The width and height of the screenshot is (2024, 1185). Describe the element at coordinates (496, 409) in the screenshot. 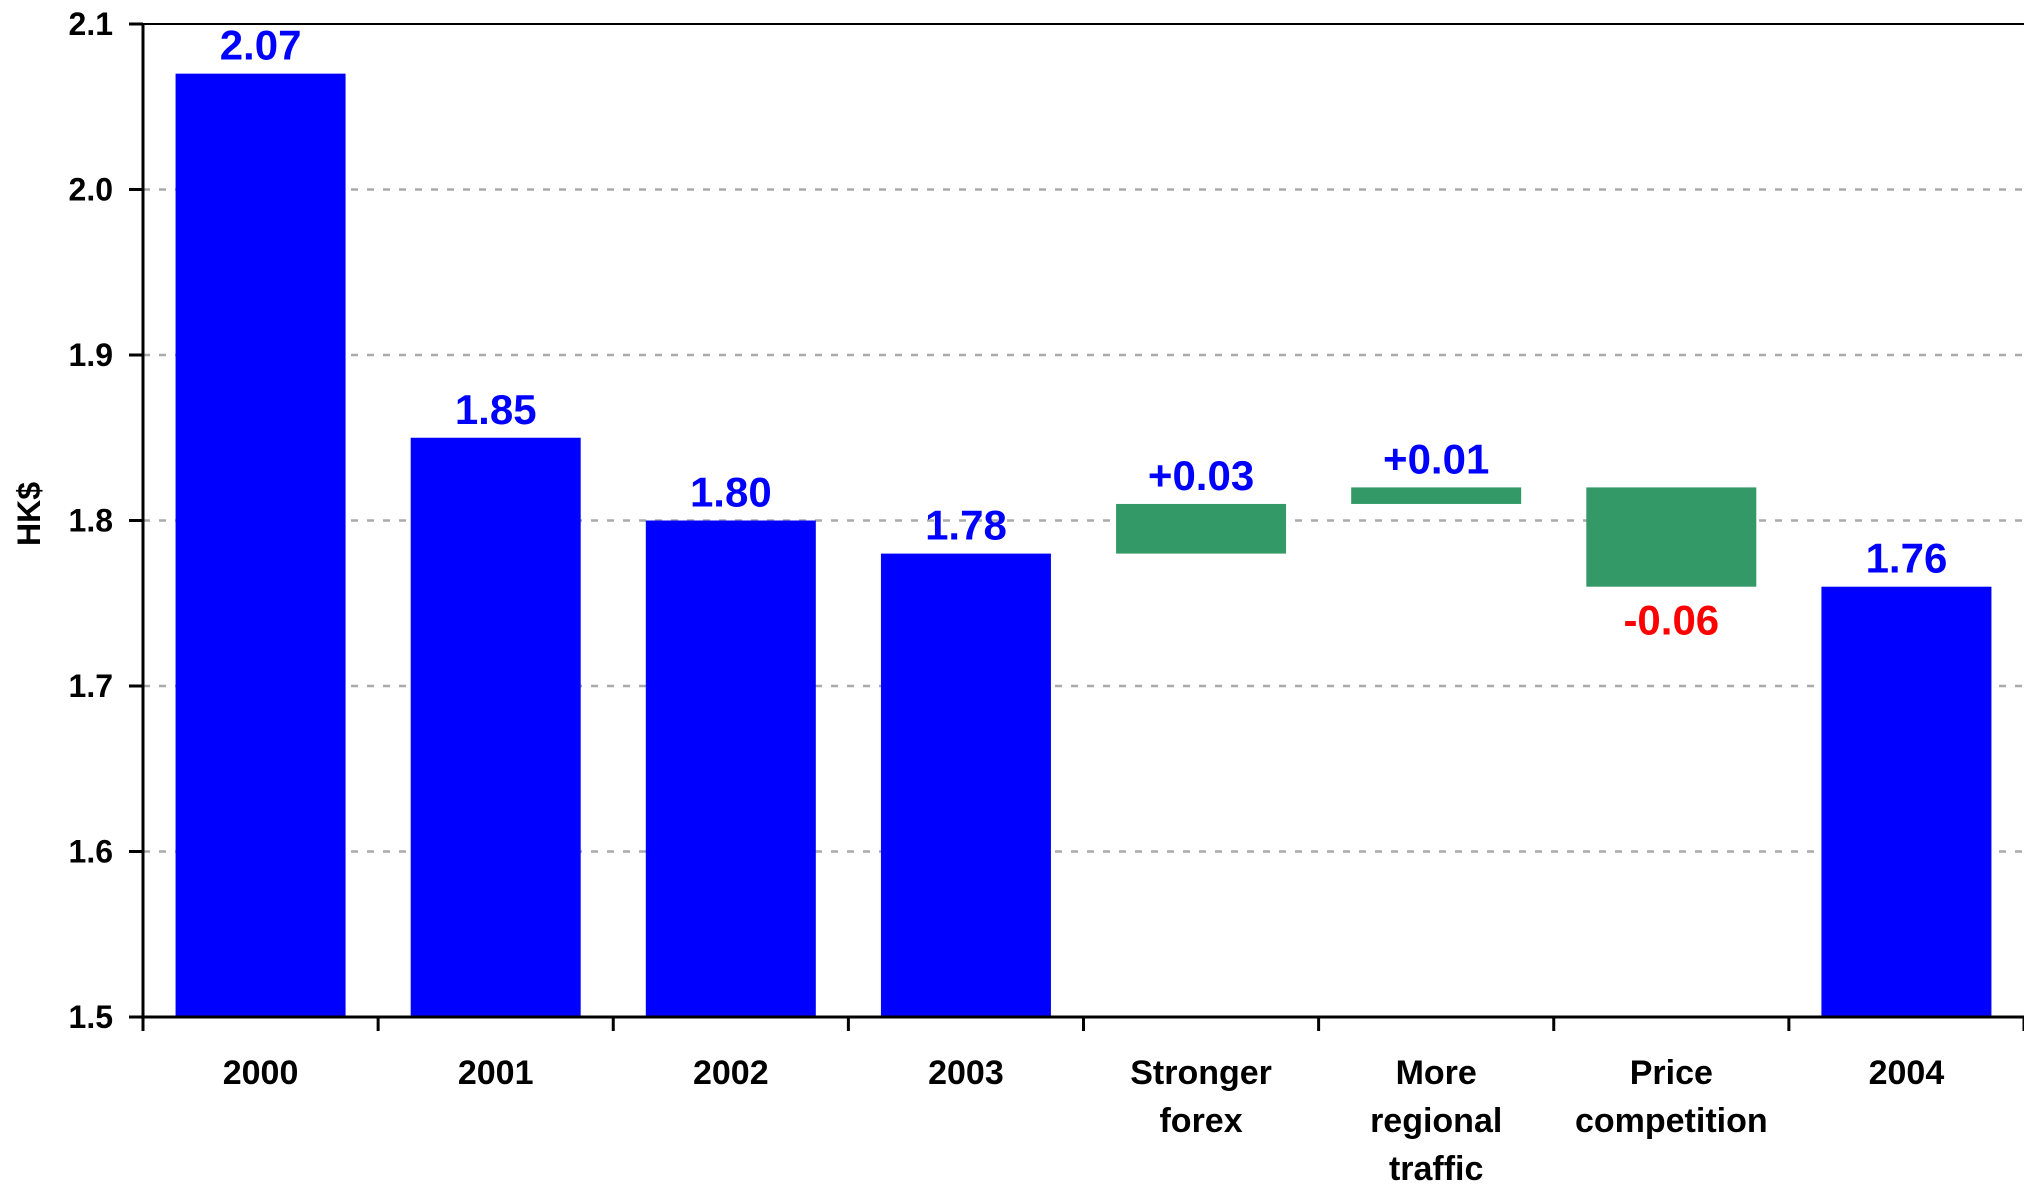

I see `value-label-1: 1.85` at that location.